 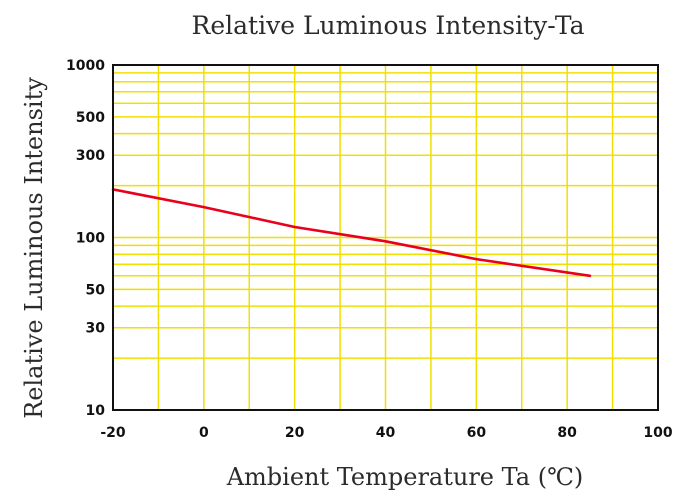 What do you see at coordinates (34, 248) in the screenshot?
I see `y-axis-label: Relative Luminous Intensity` at bounding box center [34, 248].